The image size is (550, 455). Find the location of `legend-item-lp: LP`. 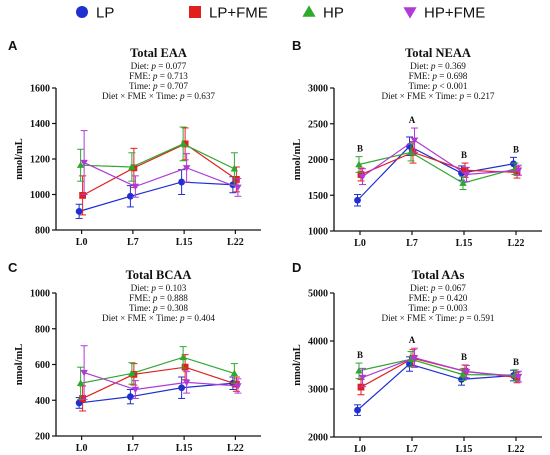

legend-item-lp: LP is located at coordinates (95, 13).